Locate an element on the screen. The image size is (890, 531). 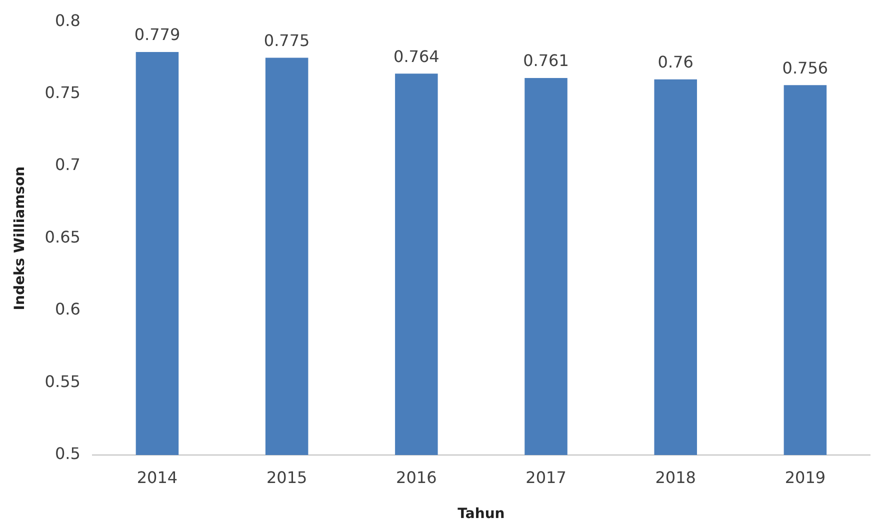
data-label: 0.779 is located at coordinates (157, 34).